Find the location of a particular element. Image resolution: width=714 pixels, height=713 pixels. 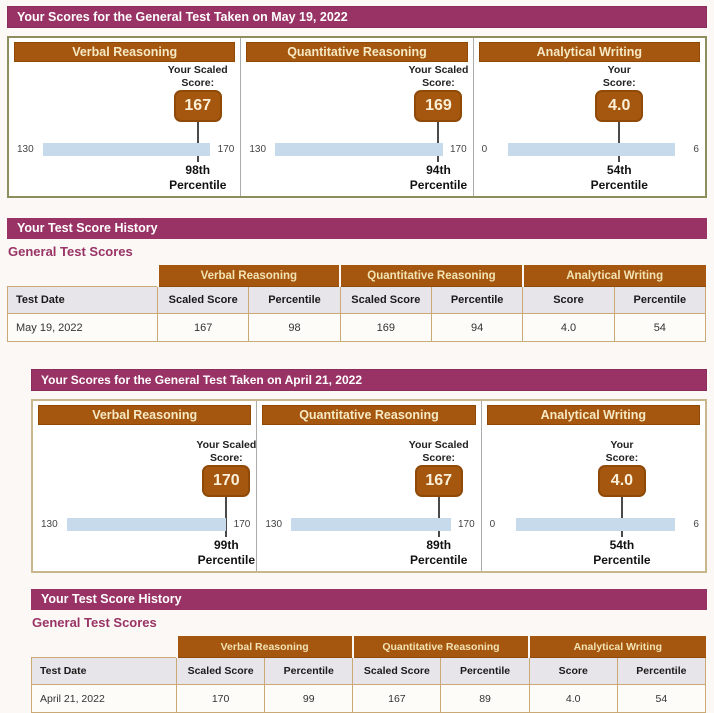

col-verbal-percentile: Percentile is located at coordinates (309, 671).